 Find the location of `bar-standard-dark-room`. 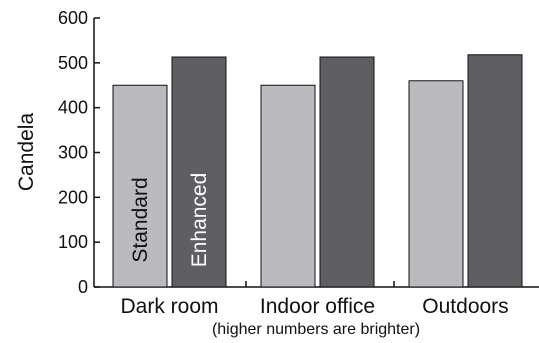

bar-standard-dark-room is located at coordinates (140, 186).